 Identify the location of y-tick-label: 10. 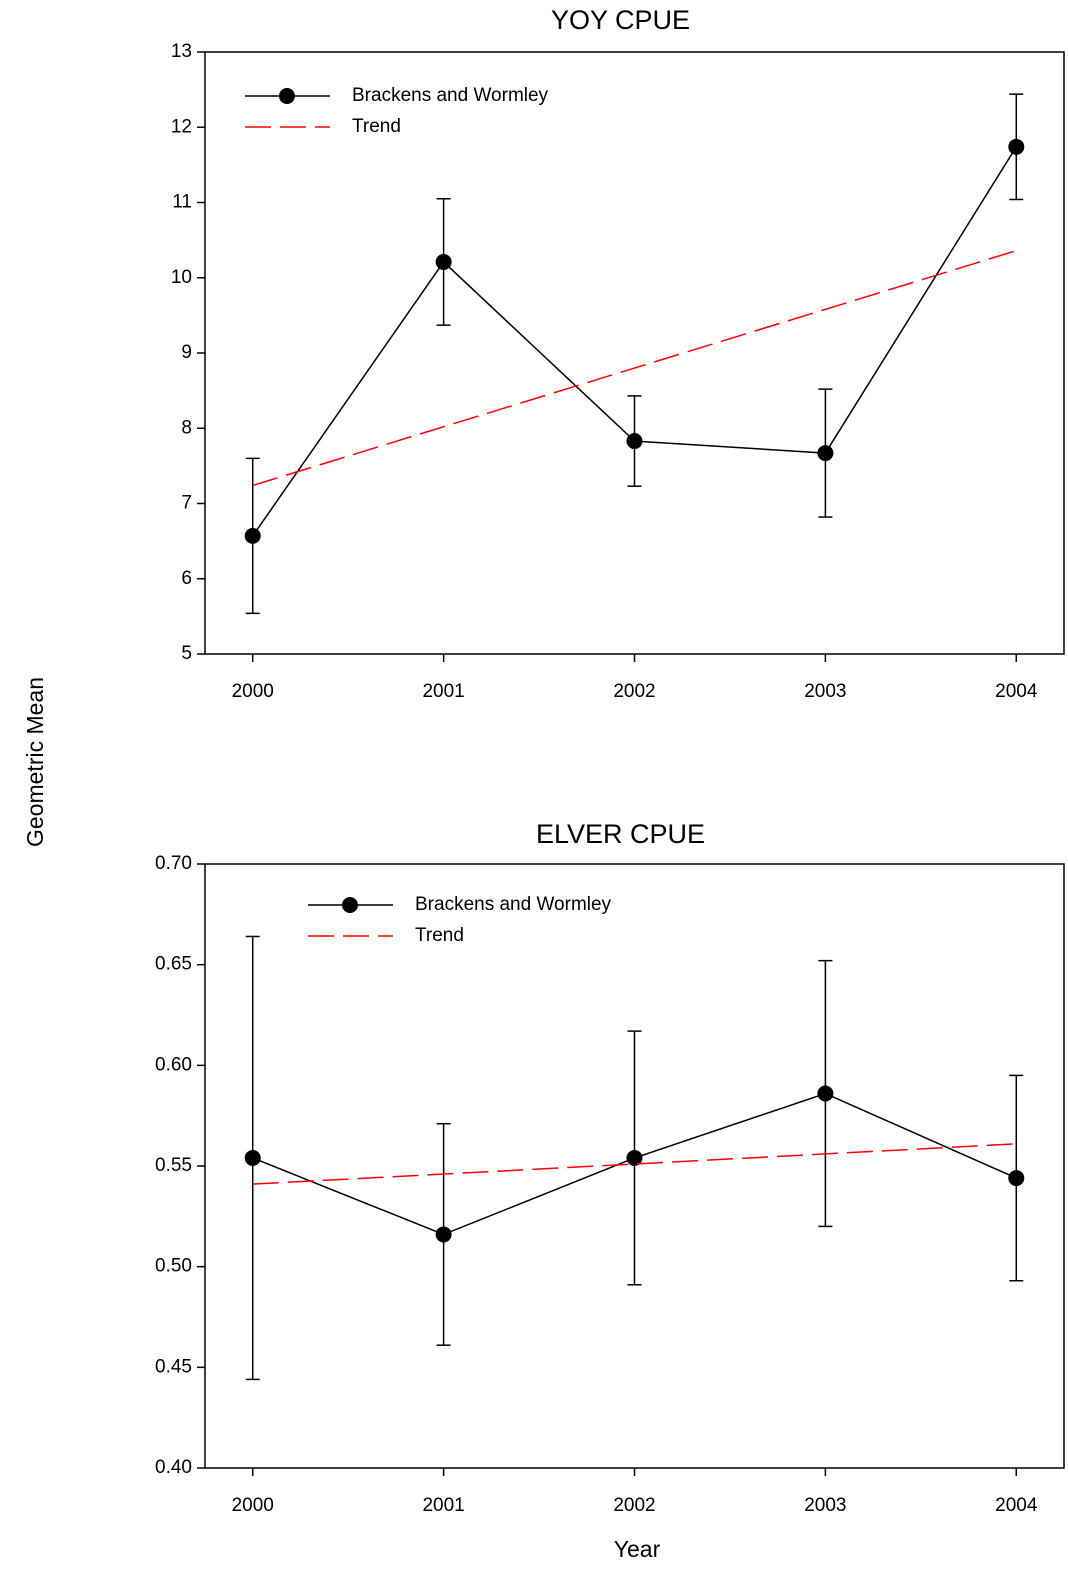
(181, 277).